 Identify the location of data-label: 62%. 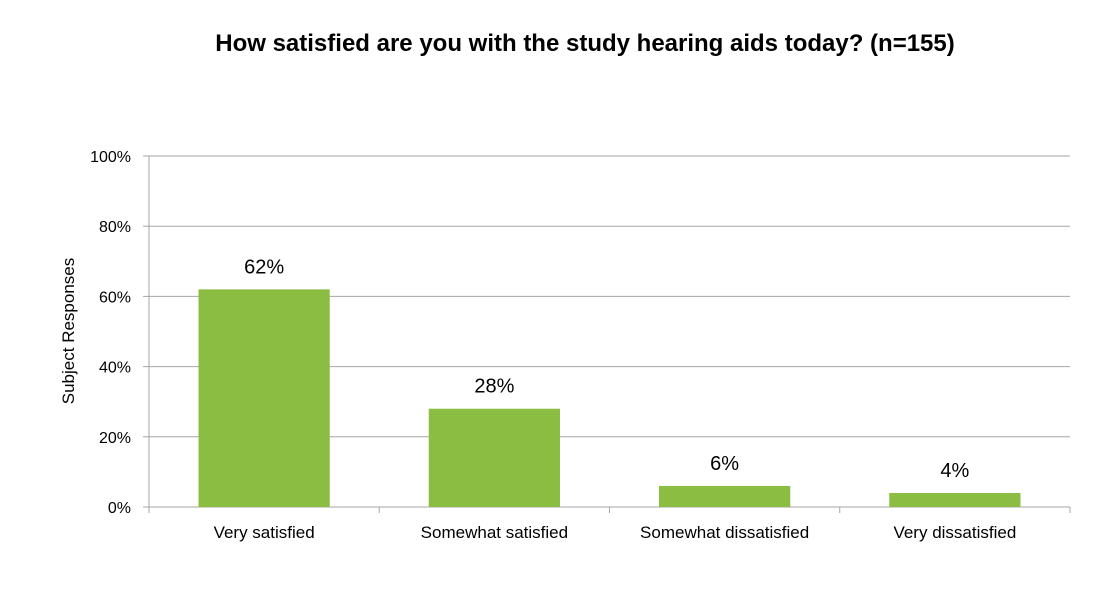
(264, 267).